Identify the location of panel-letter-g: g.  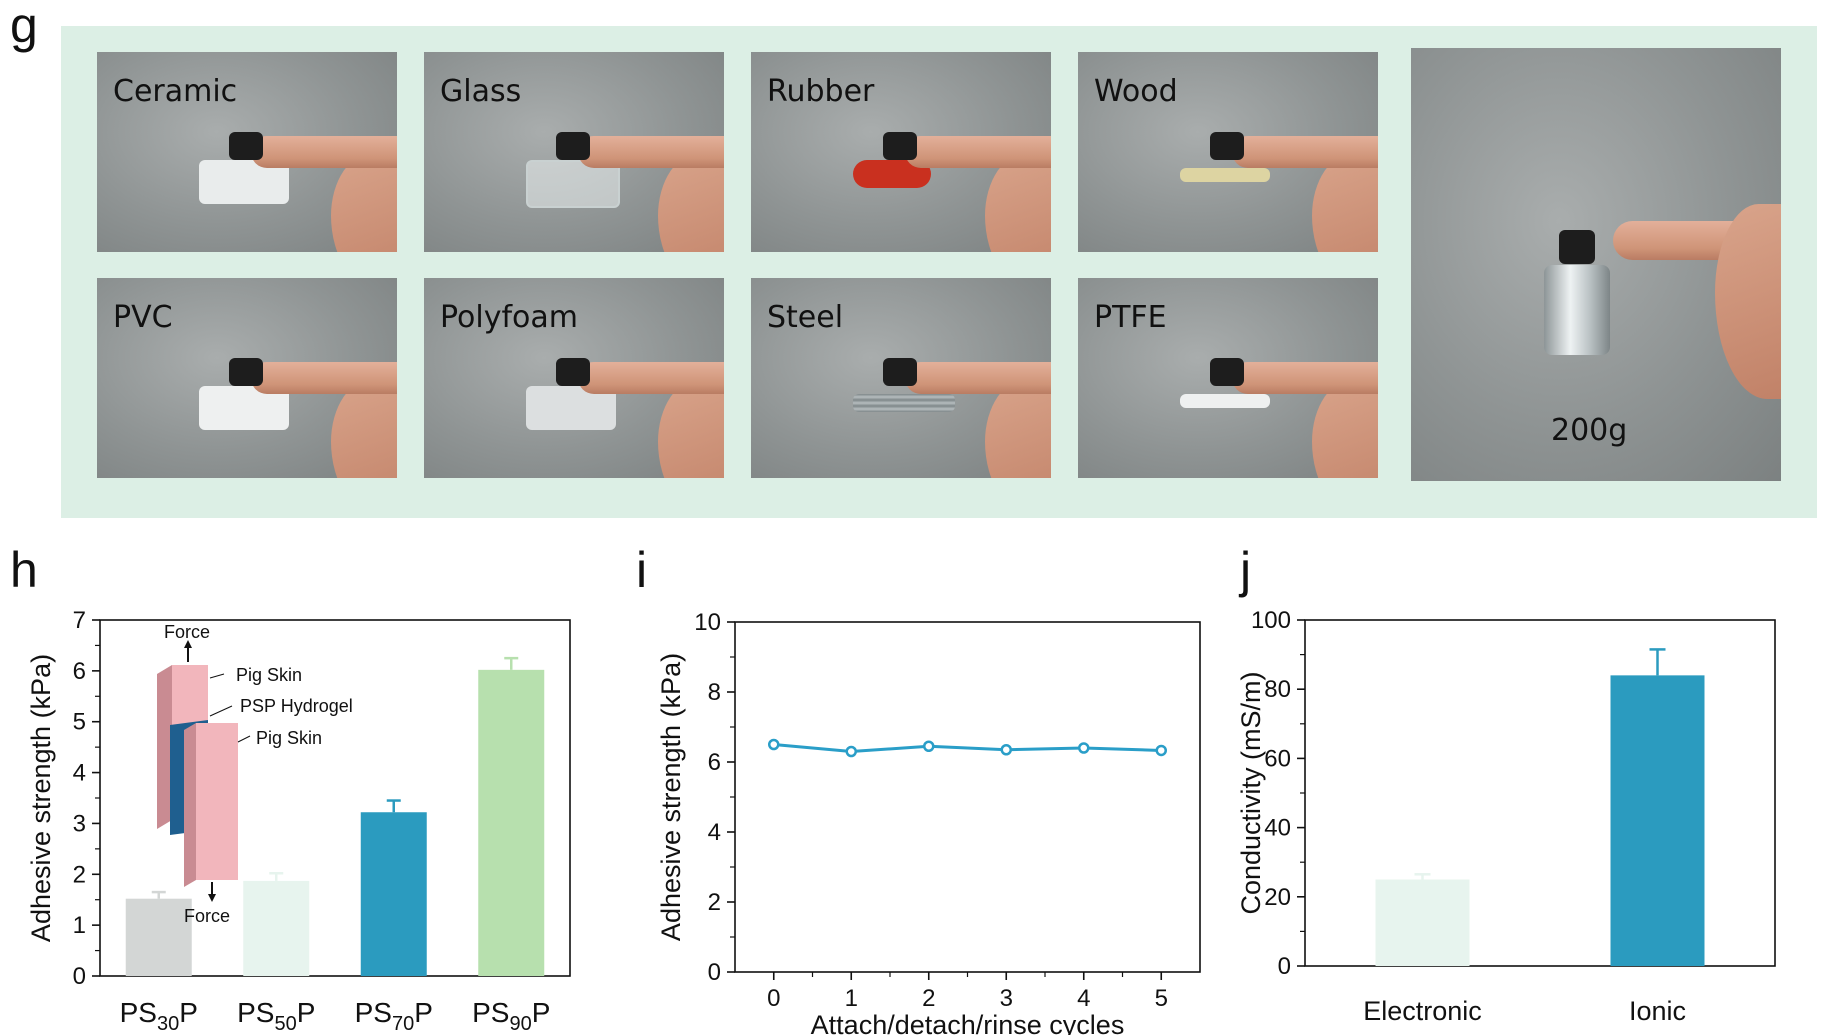
(24, 26).